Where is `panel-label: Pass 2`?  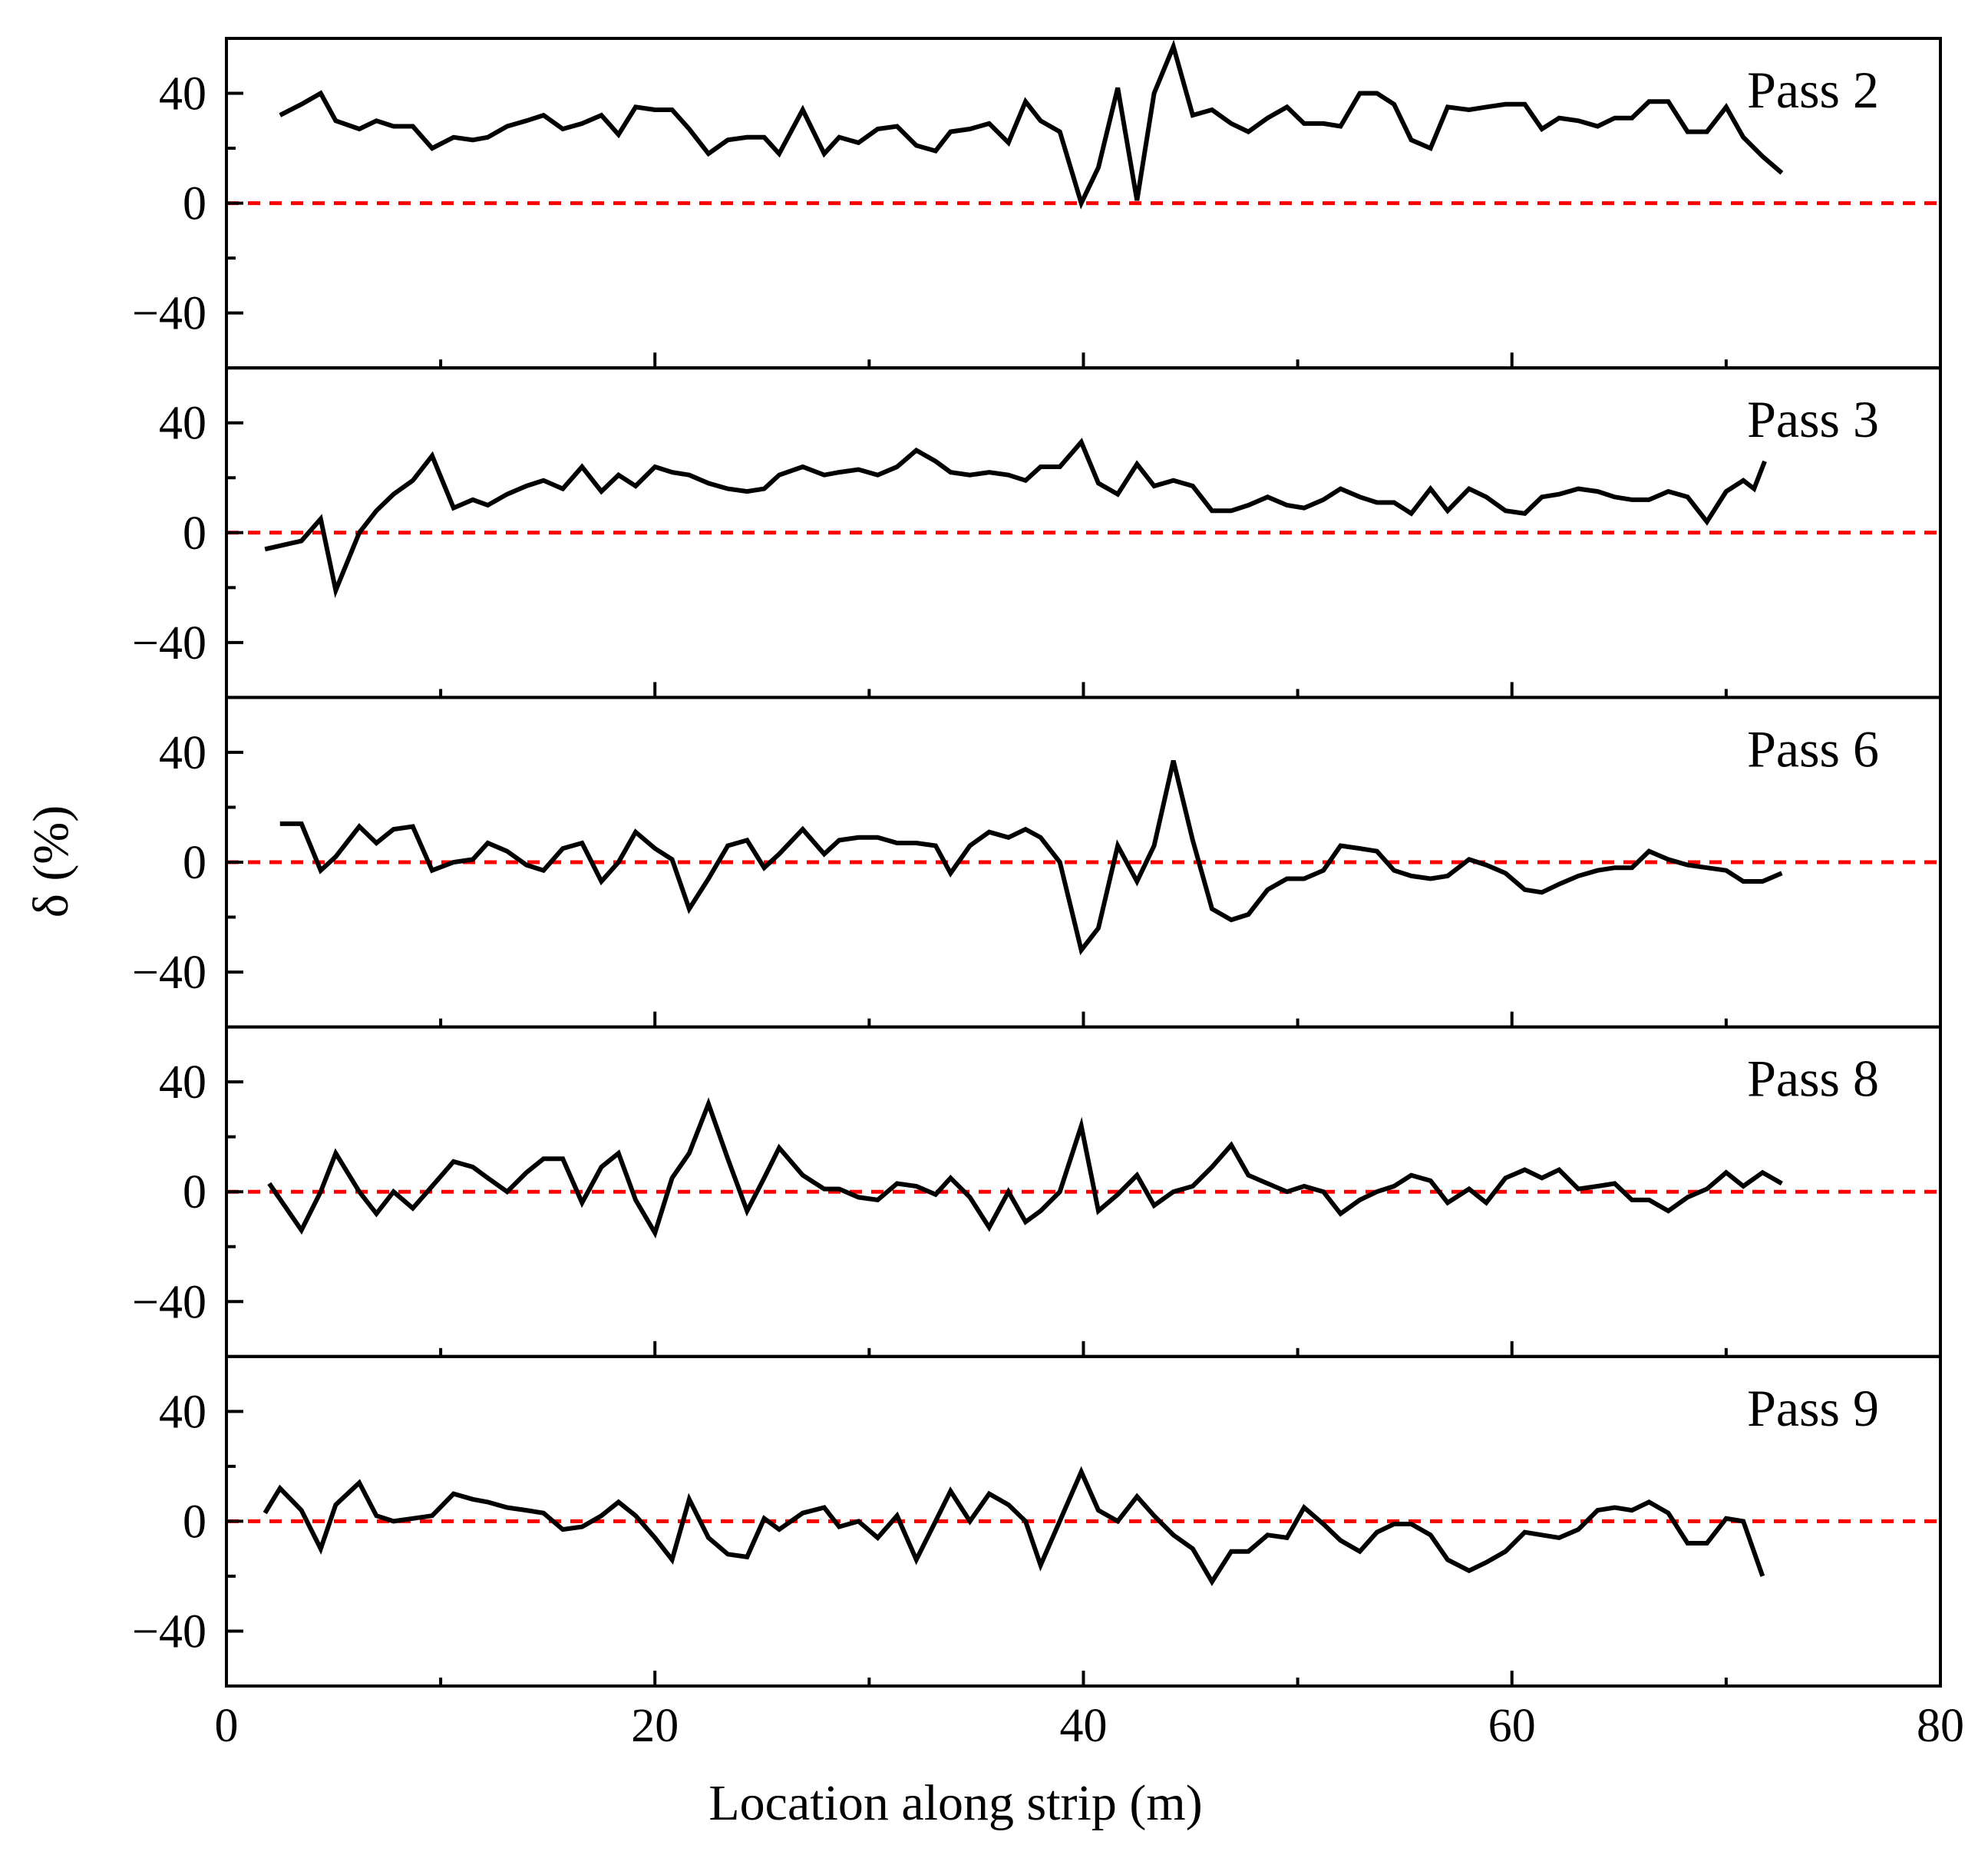
panel-label: Pass 2 is located at coordinates (1813, 90).